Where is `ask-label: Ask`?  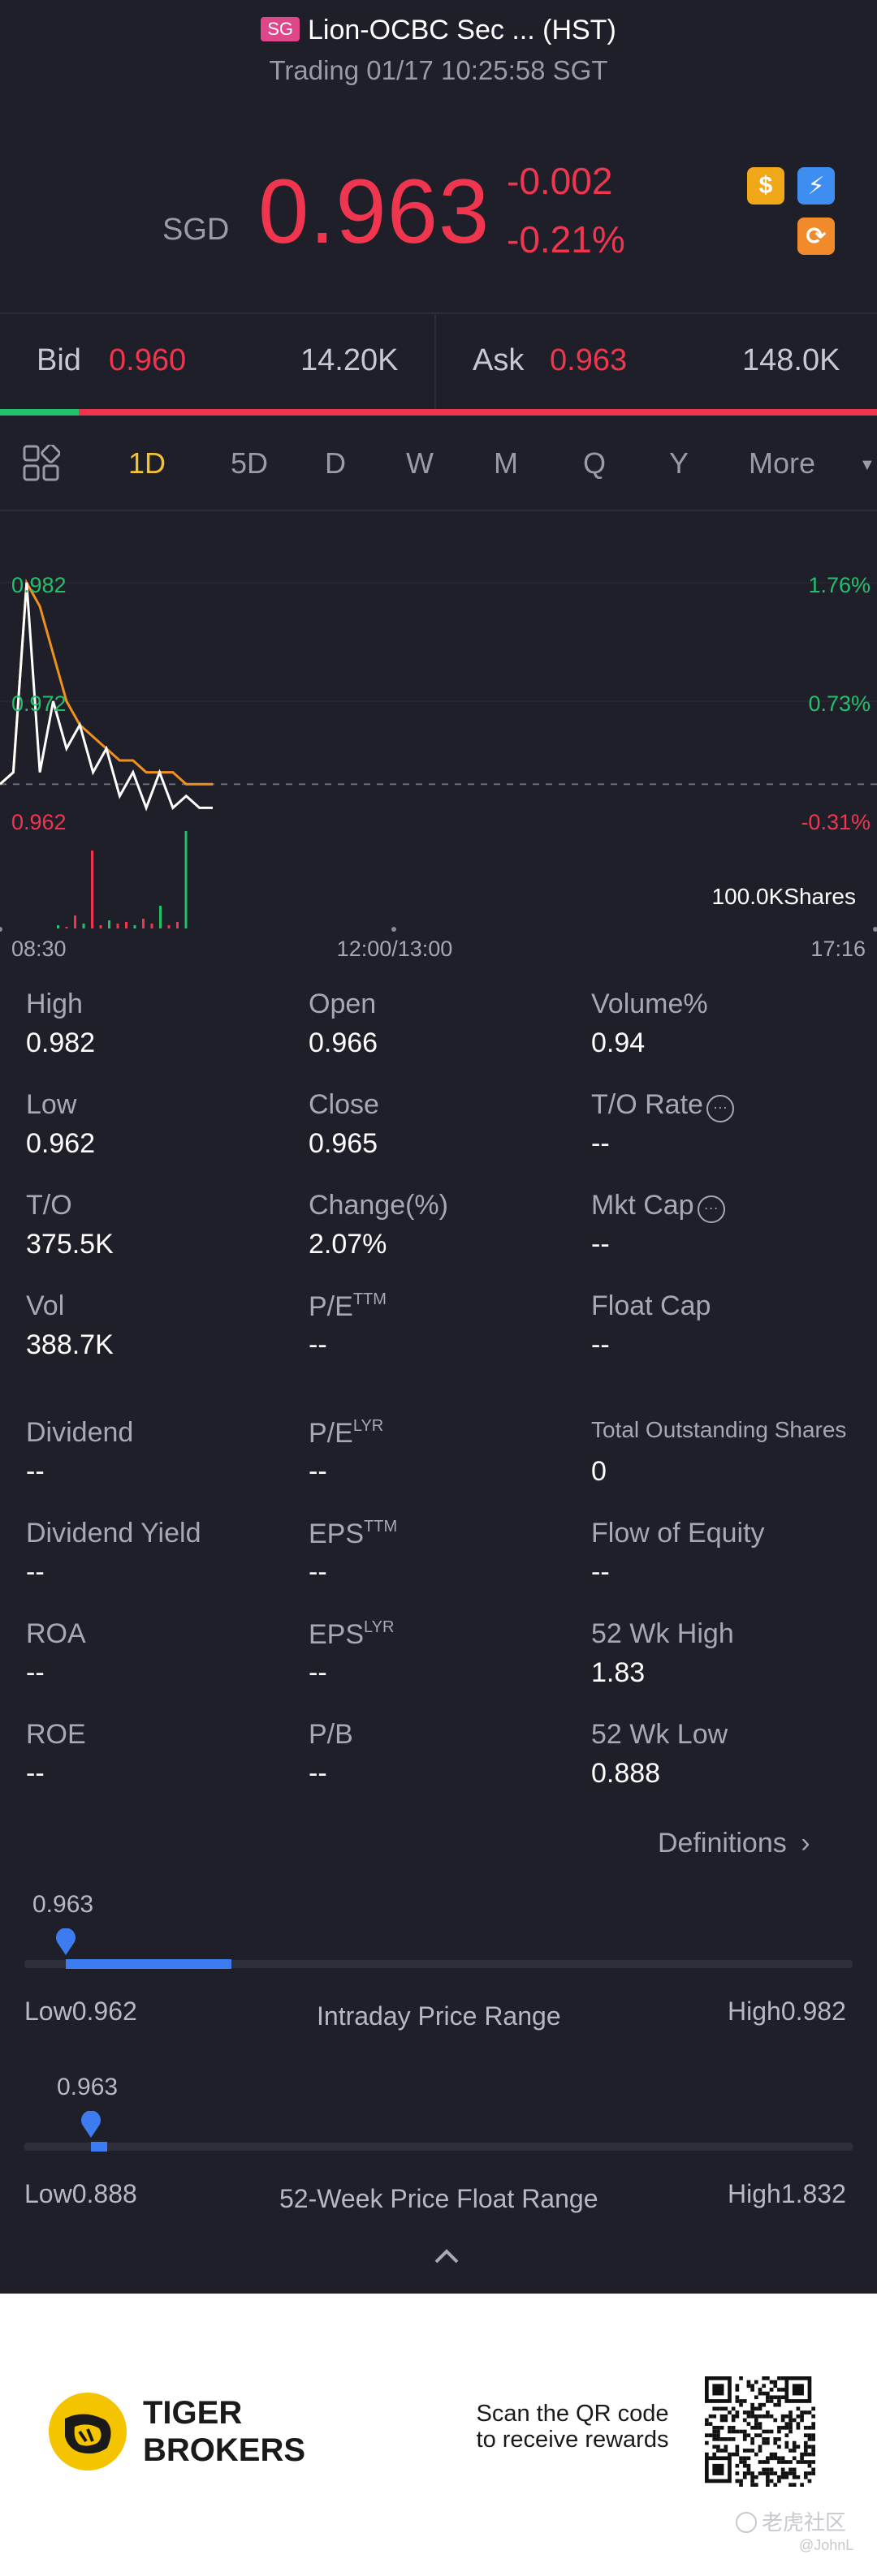
ask-label: Ask is located at coordinates (499, 360).